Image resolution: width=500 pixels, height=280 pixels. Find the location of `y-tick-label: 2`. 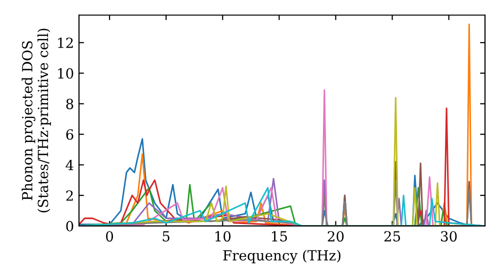

y-tick-label: 2 is located at coordinates (69, 195).